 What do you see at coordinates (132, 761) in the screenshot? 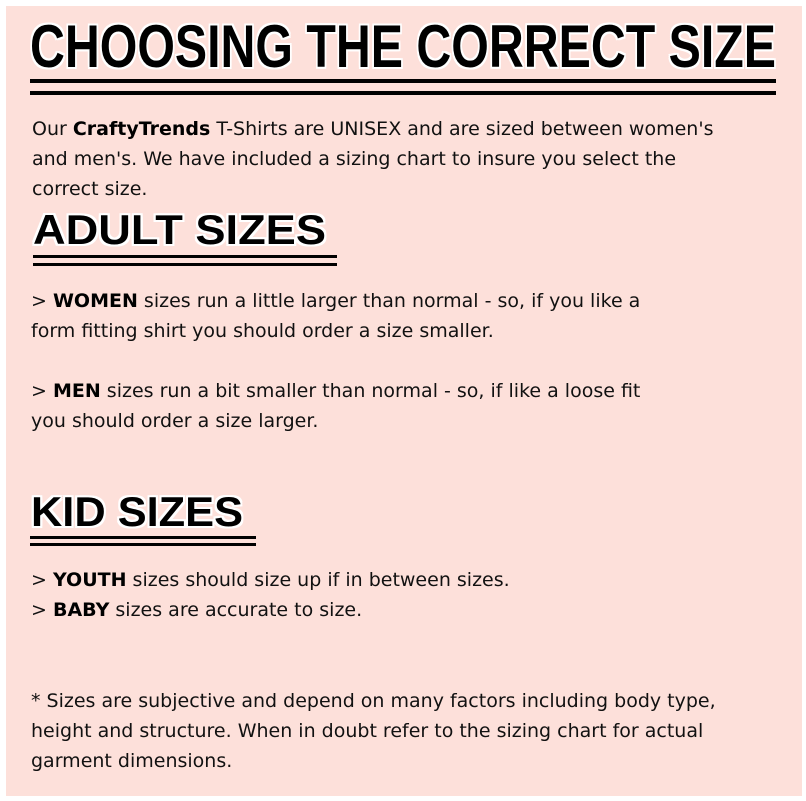
I see `footnote-line-3: garment dimensions.` at bounding box center [132, 761].